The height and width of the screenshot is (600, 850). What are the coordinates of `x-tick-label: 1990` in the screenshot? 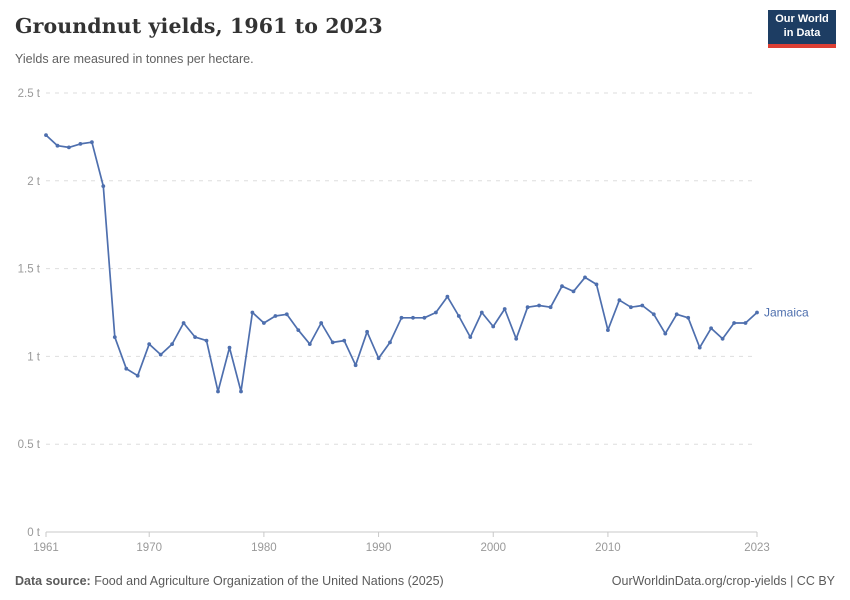 It's located at (379, 548).